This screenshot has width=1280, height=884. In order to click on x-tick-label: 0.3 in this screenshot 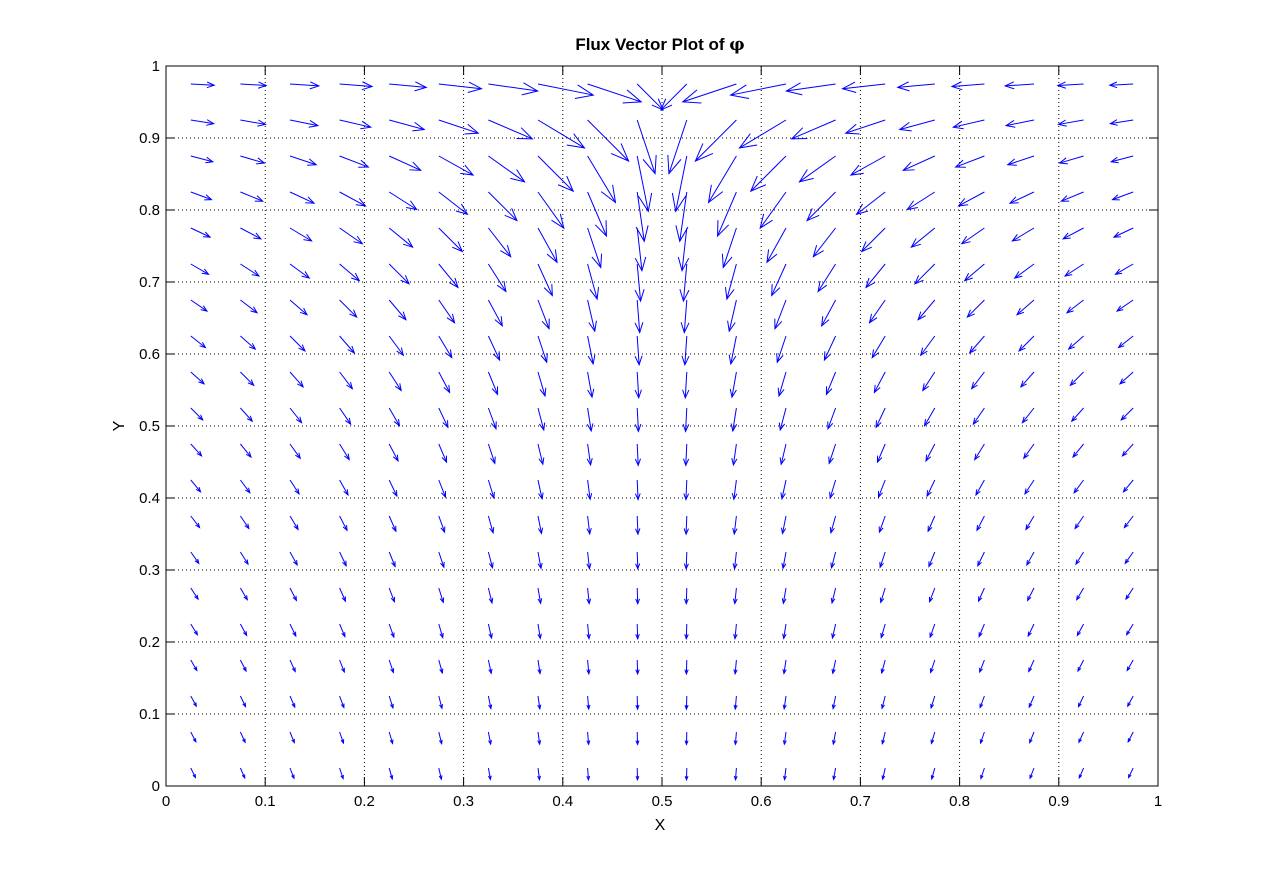, I will do `click(463, 801)`.